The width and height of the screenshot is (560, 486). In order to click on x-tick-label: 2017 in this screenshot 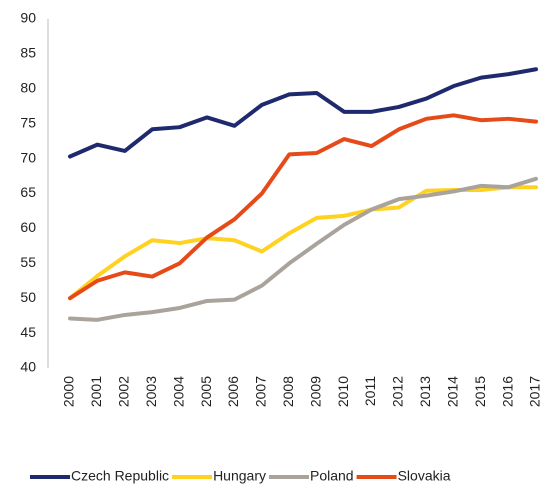, I will do `click(535, 391)`.